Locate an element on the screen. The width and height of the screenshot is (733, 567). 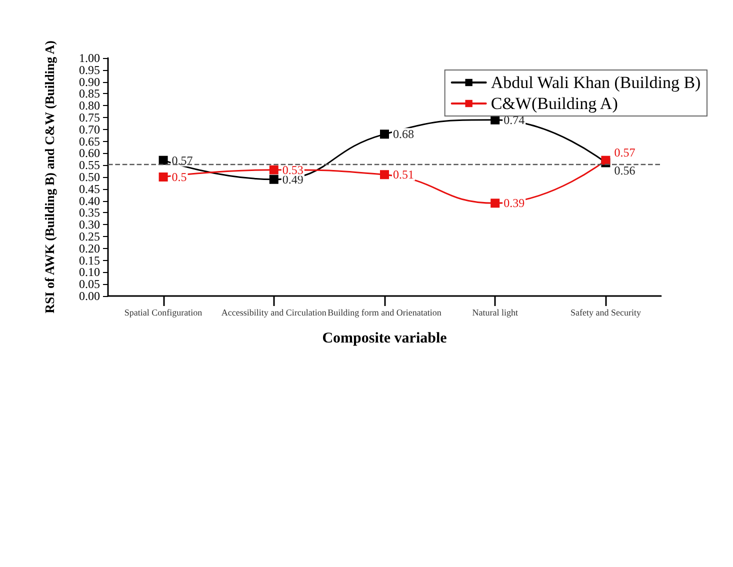
y-tick-label: 0.75 is located at coordinates (89, 117).